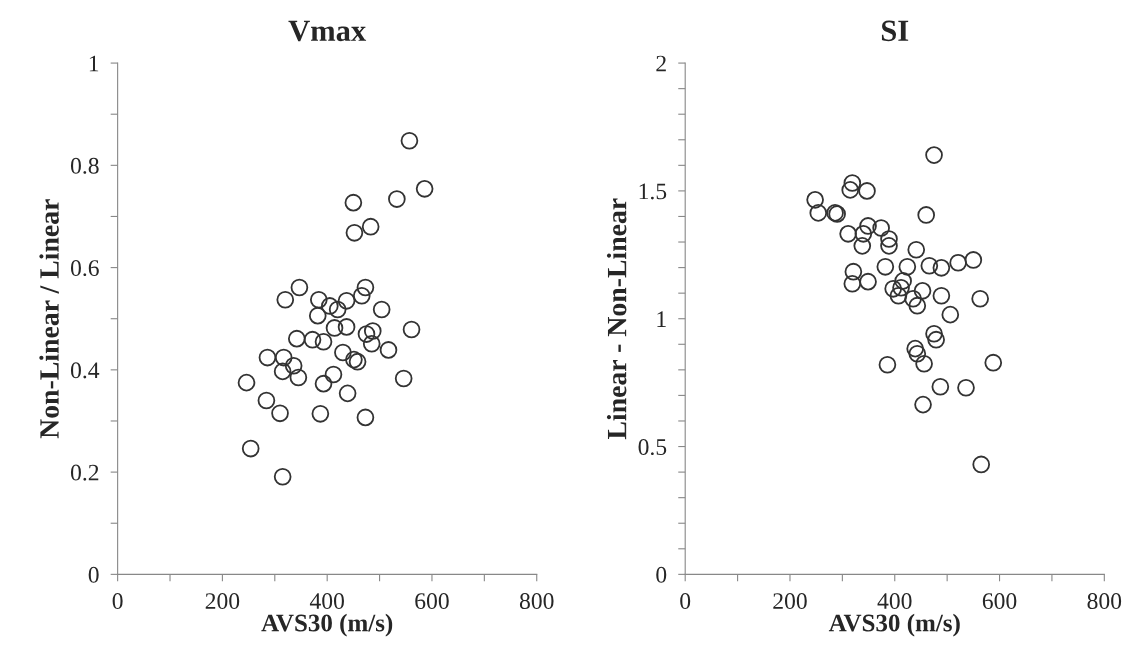 The width and height of the screenshot is (1142, 664). What do you see at coordinates (652, 447) in the screenshot?
I see `y-tick-label: 0.5` at bounding box center [652, 447].